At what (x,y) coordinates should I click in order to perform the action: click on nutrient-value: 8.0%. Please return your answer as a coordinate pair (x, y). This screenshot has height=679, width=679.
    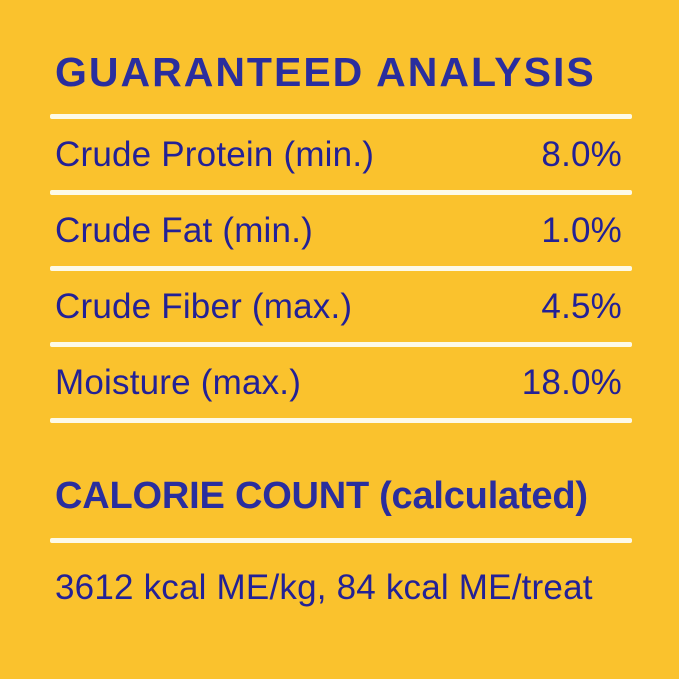
    Looking at the image, I should click on (581, 154).